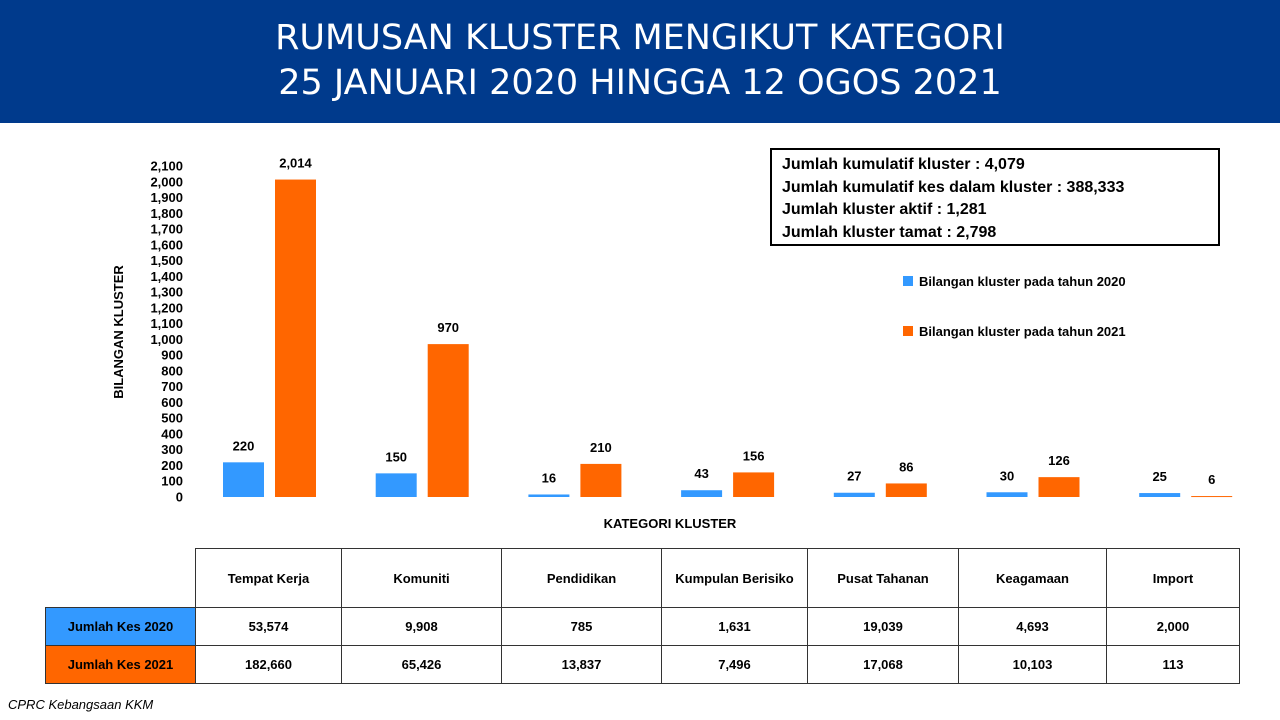 Image resolution: width=1280 pixels, height=720 pixels. I want to click on row-label-2020: Jumlah Kes 2020, so click(120, 626).